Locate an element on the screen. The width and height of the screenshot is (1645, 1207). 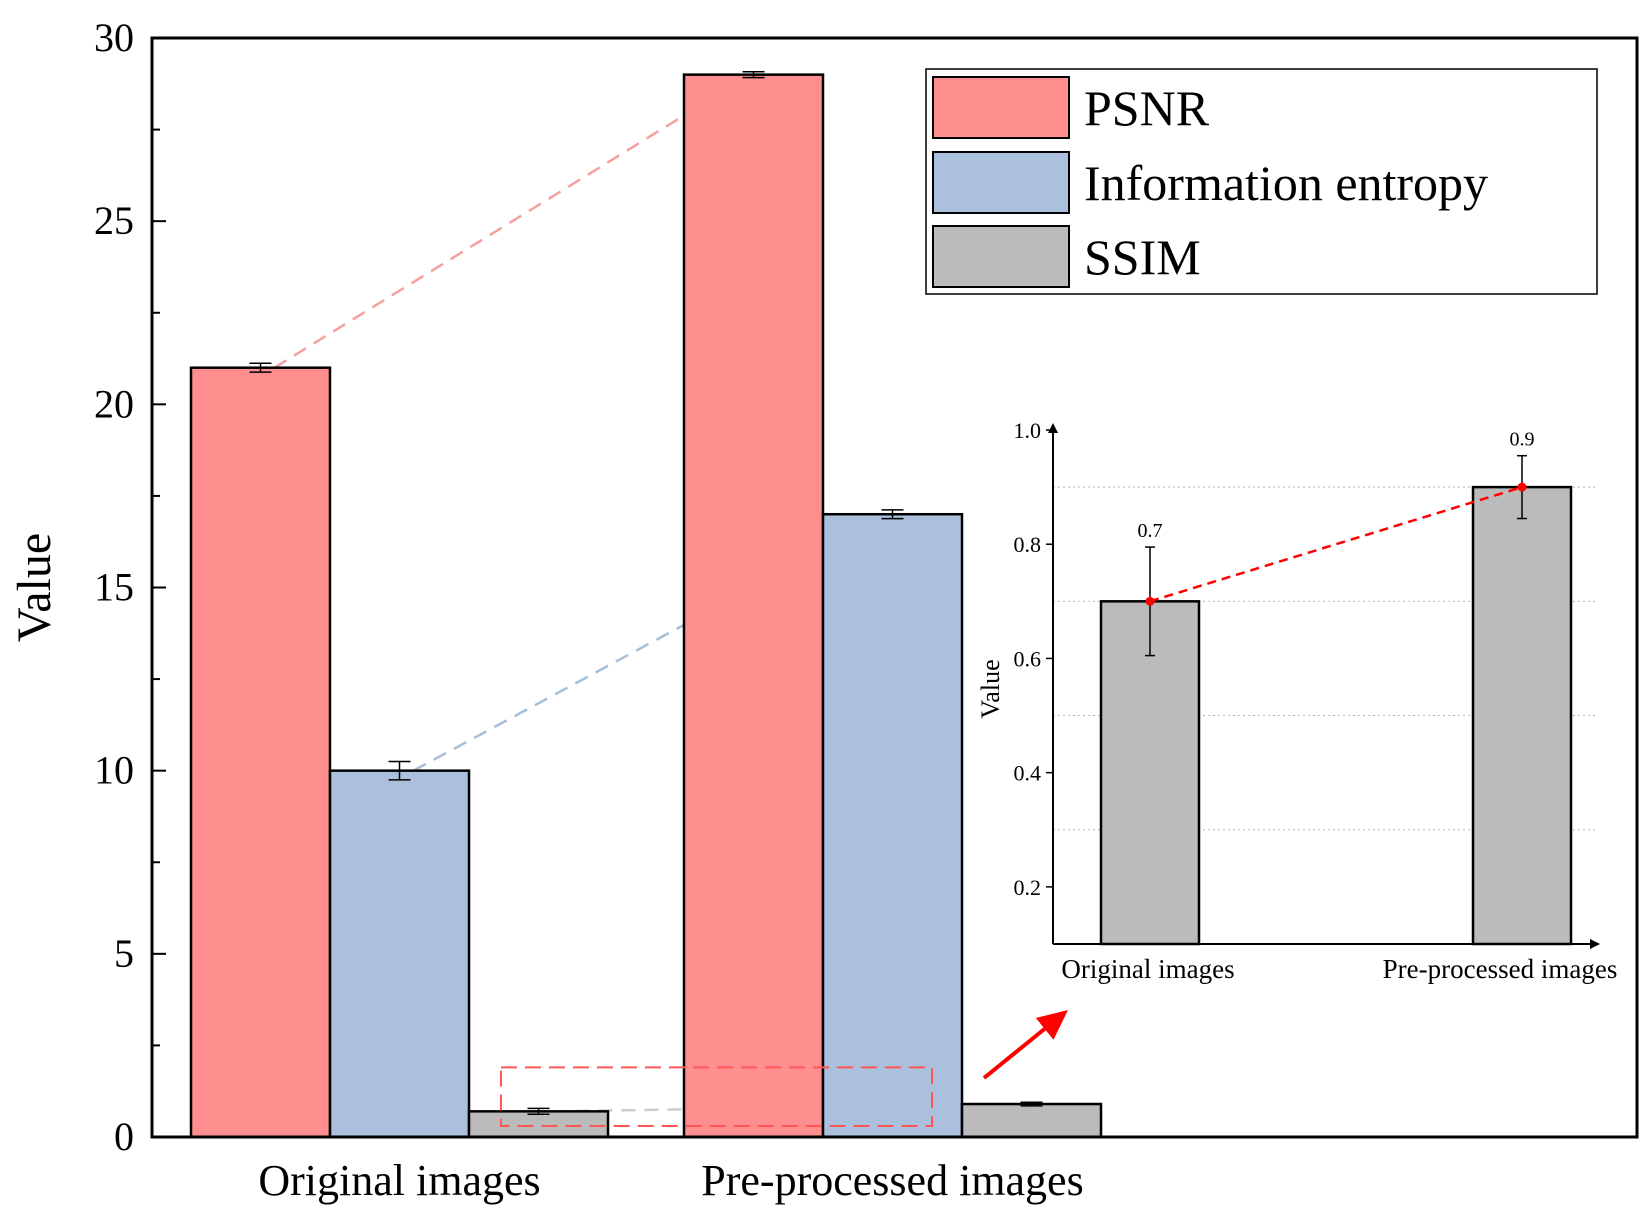
inset-y-tick-label: 0.4 is located at coordinates (1028, 773).